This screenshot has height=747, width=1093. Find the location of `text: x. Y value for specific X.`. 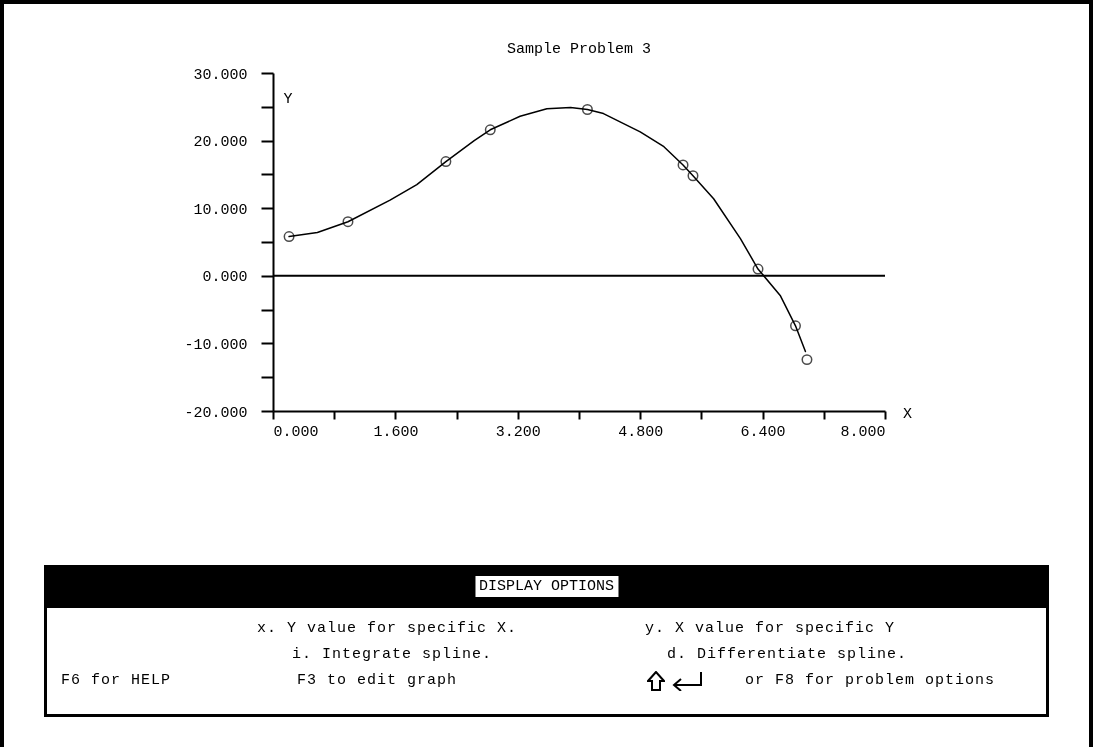

text: x. Y value for specific X. is located at coordinates (387, 628).